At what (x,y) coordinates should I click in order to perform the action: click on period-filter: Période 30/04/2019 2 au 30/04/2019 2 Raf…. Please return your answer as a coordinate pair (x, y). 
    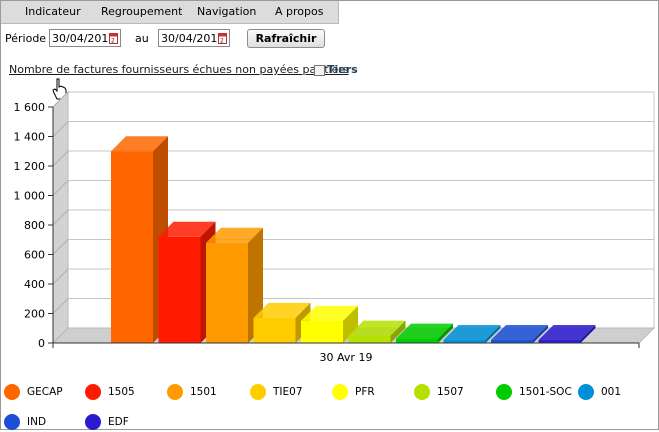
    Looking at the image, I should click on (201, 39).